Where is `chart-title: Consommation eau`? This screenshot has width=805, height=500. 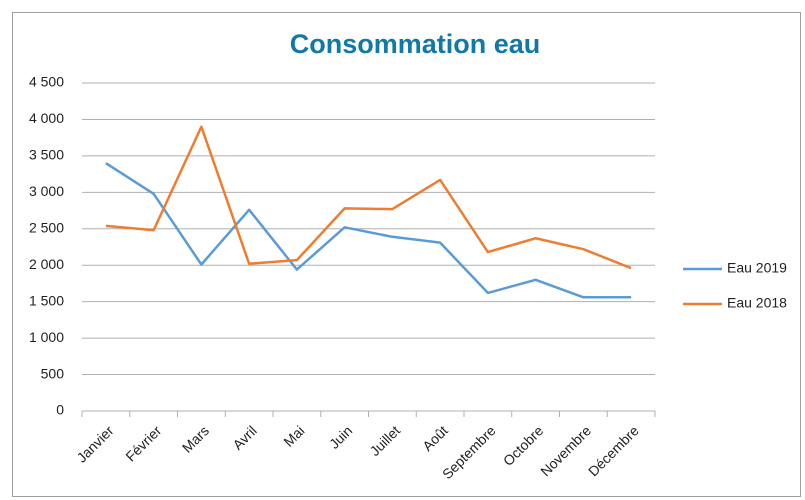
chart-title: Consommation eau is located at coordinates (415, 44).